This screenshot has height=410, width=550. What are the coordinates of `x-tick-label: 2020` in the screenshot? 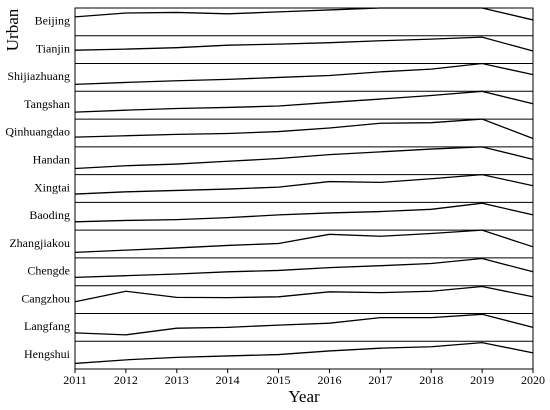 It's located at (533, 380).